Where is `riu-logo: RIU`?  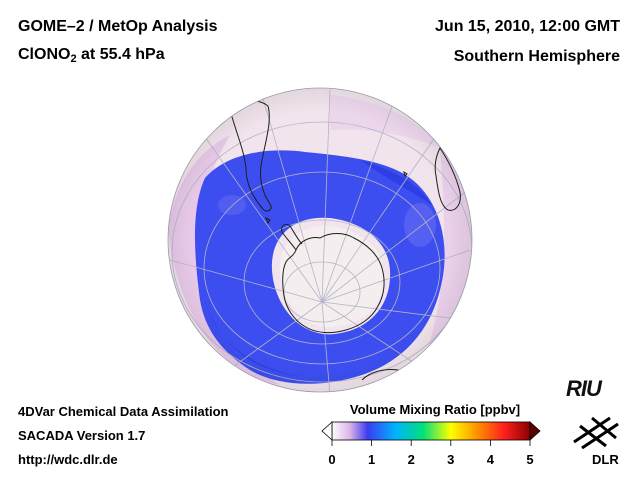
riu-logo: RIU is located at coordinates (584, 389).